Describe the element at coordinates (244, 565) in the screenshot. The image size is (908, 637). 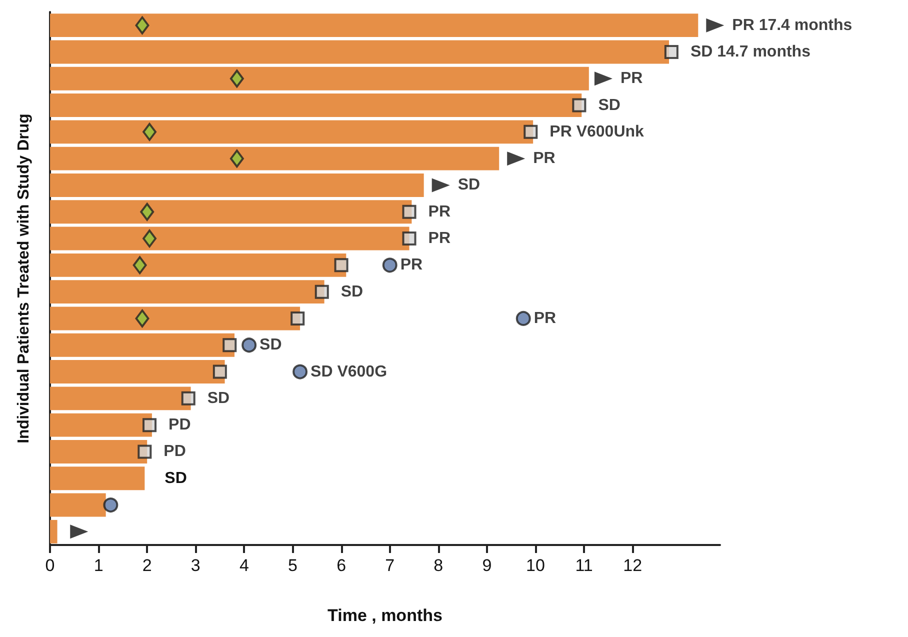
I see `x-tick-label: 4` at that location.